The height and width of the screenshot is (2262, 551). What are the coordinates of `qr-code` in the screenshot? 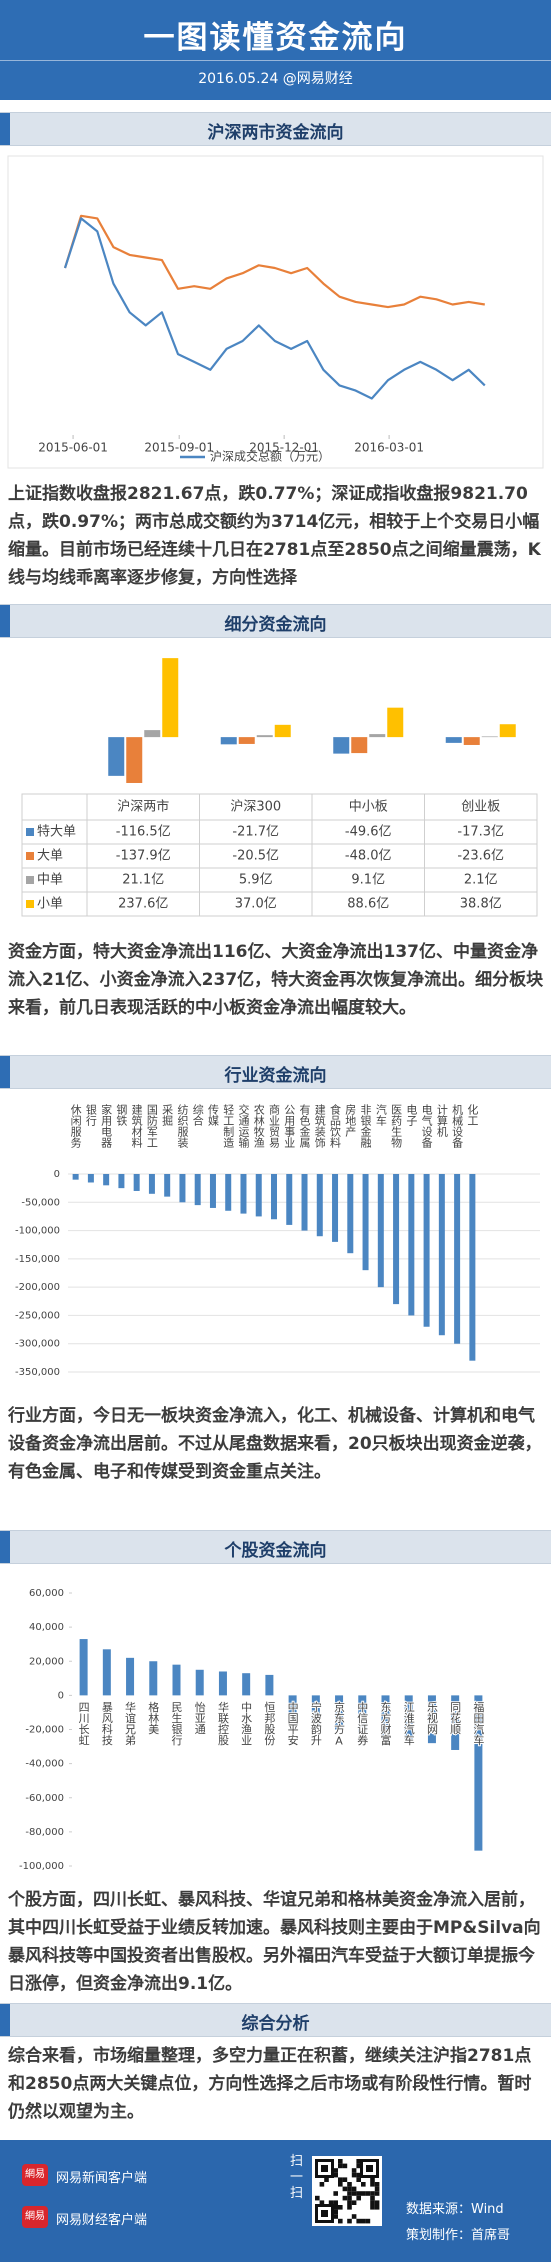 It's located at (347, 2191).